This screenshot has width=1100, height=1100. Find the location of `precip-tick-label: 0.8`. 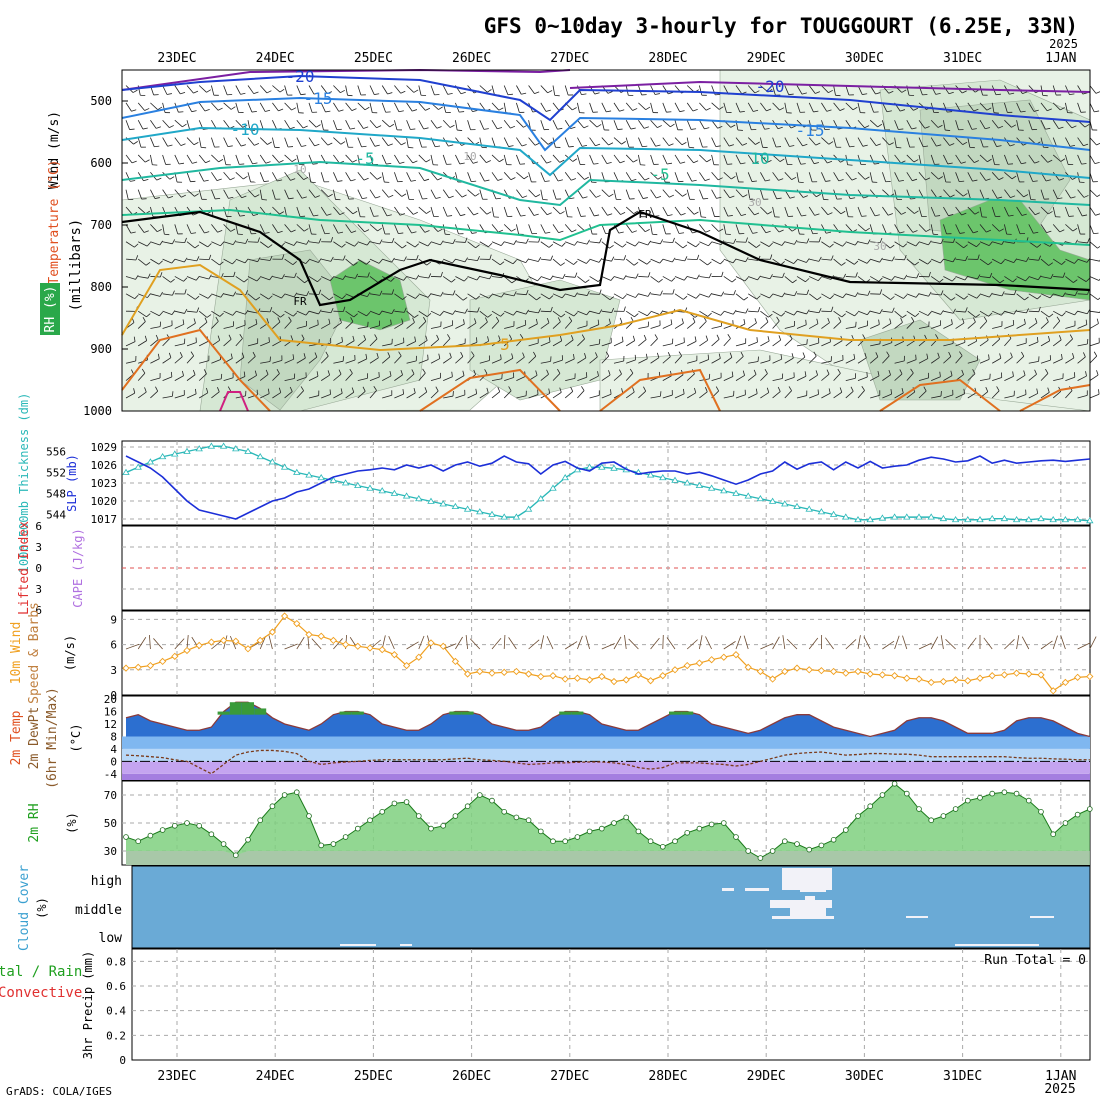

precip-tick-label: 0.8 is located at coordinates (116, 961).